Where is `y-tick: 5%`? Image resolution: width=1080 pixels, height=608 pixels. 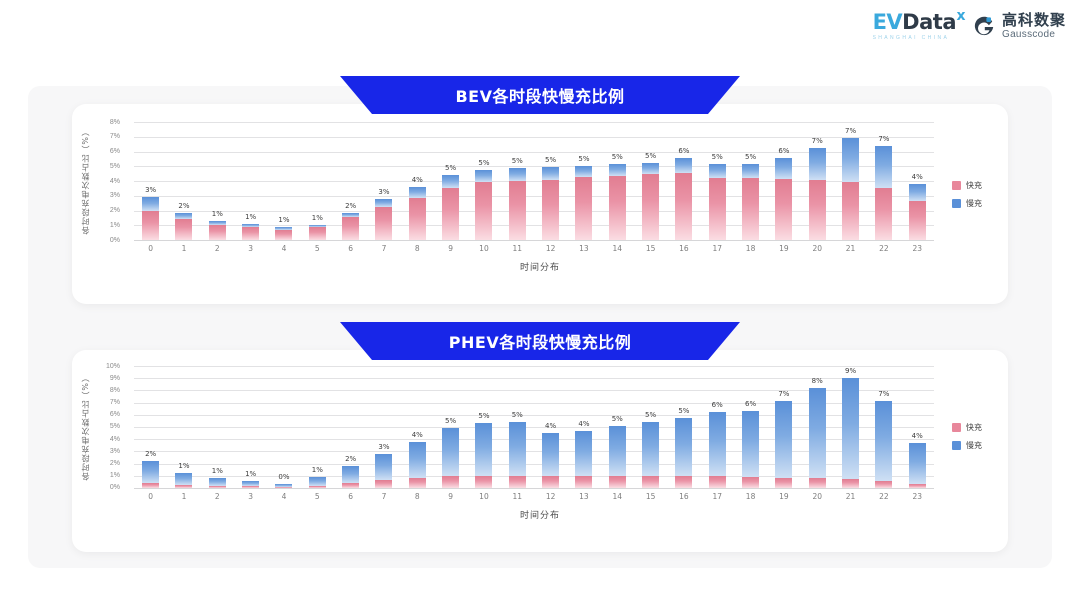
y-tick: 5% is located at coordinates (114, 427).